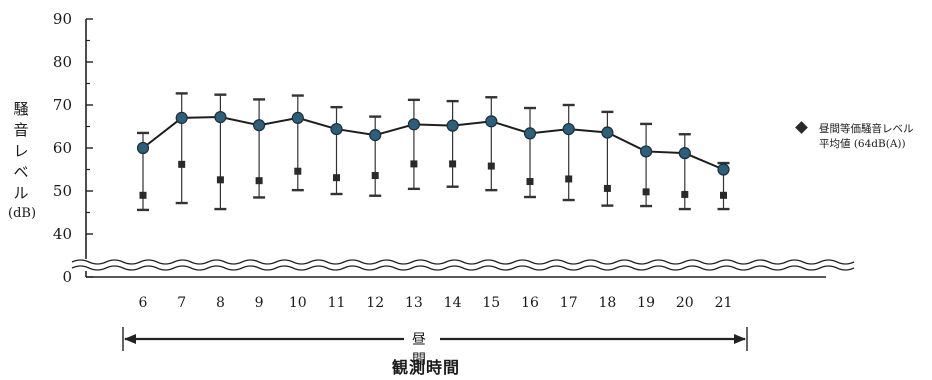 This screenshot has width=932, height=380. I want to click on y-axis-label-char: 騒, so click(21, 109).